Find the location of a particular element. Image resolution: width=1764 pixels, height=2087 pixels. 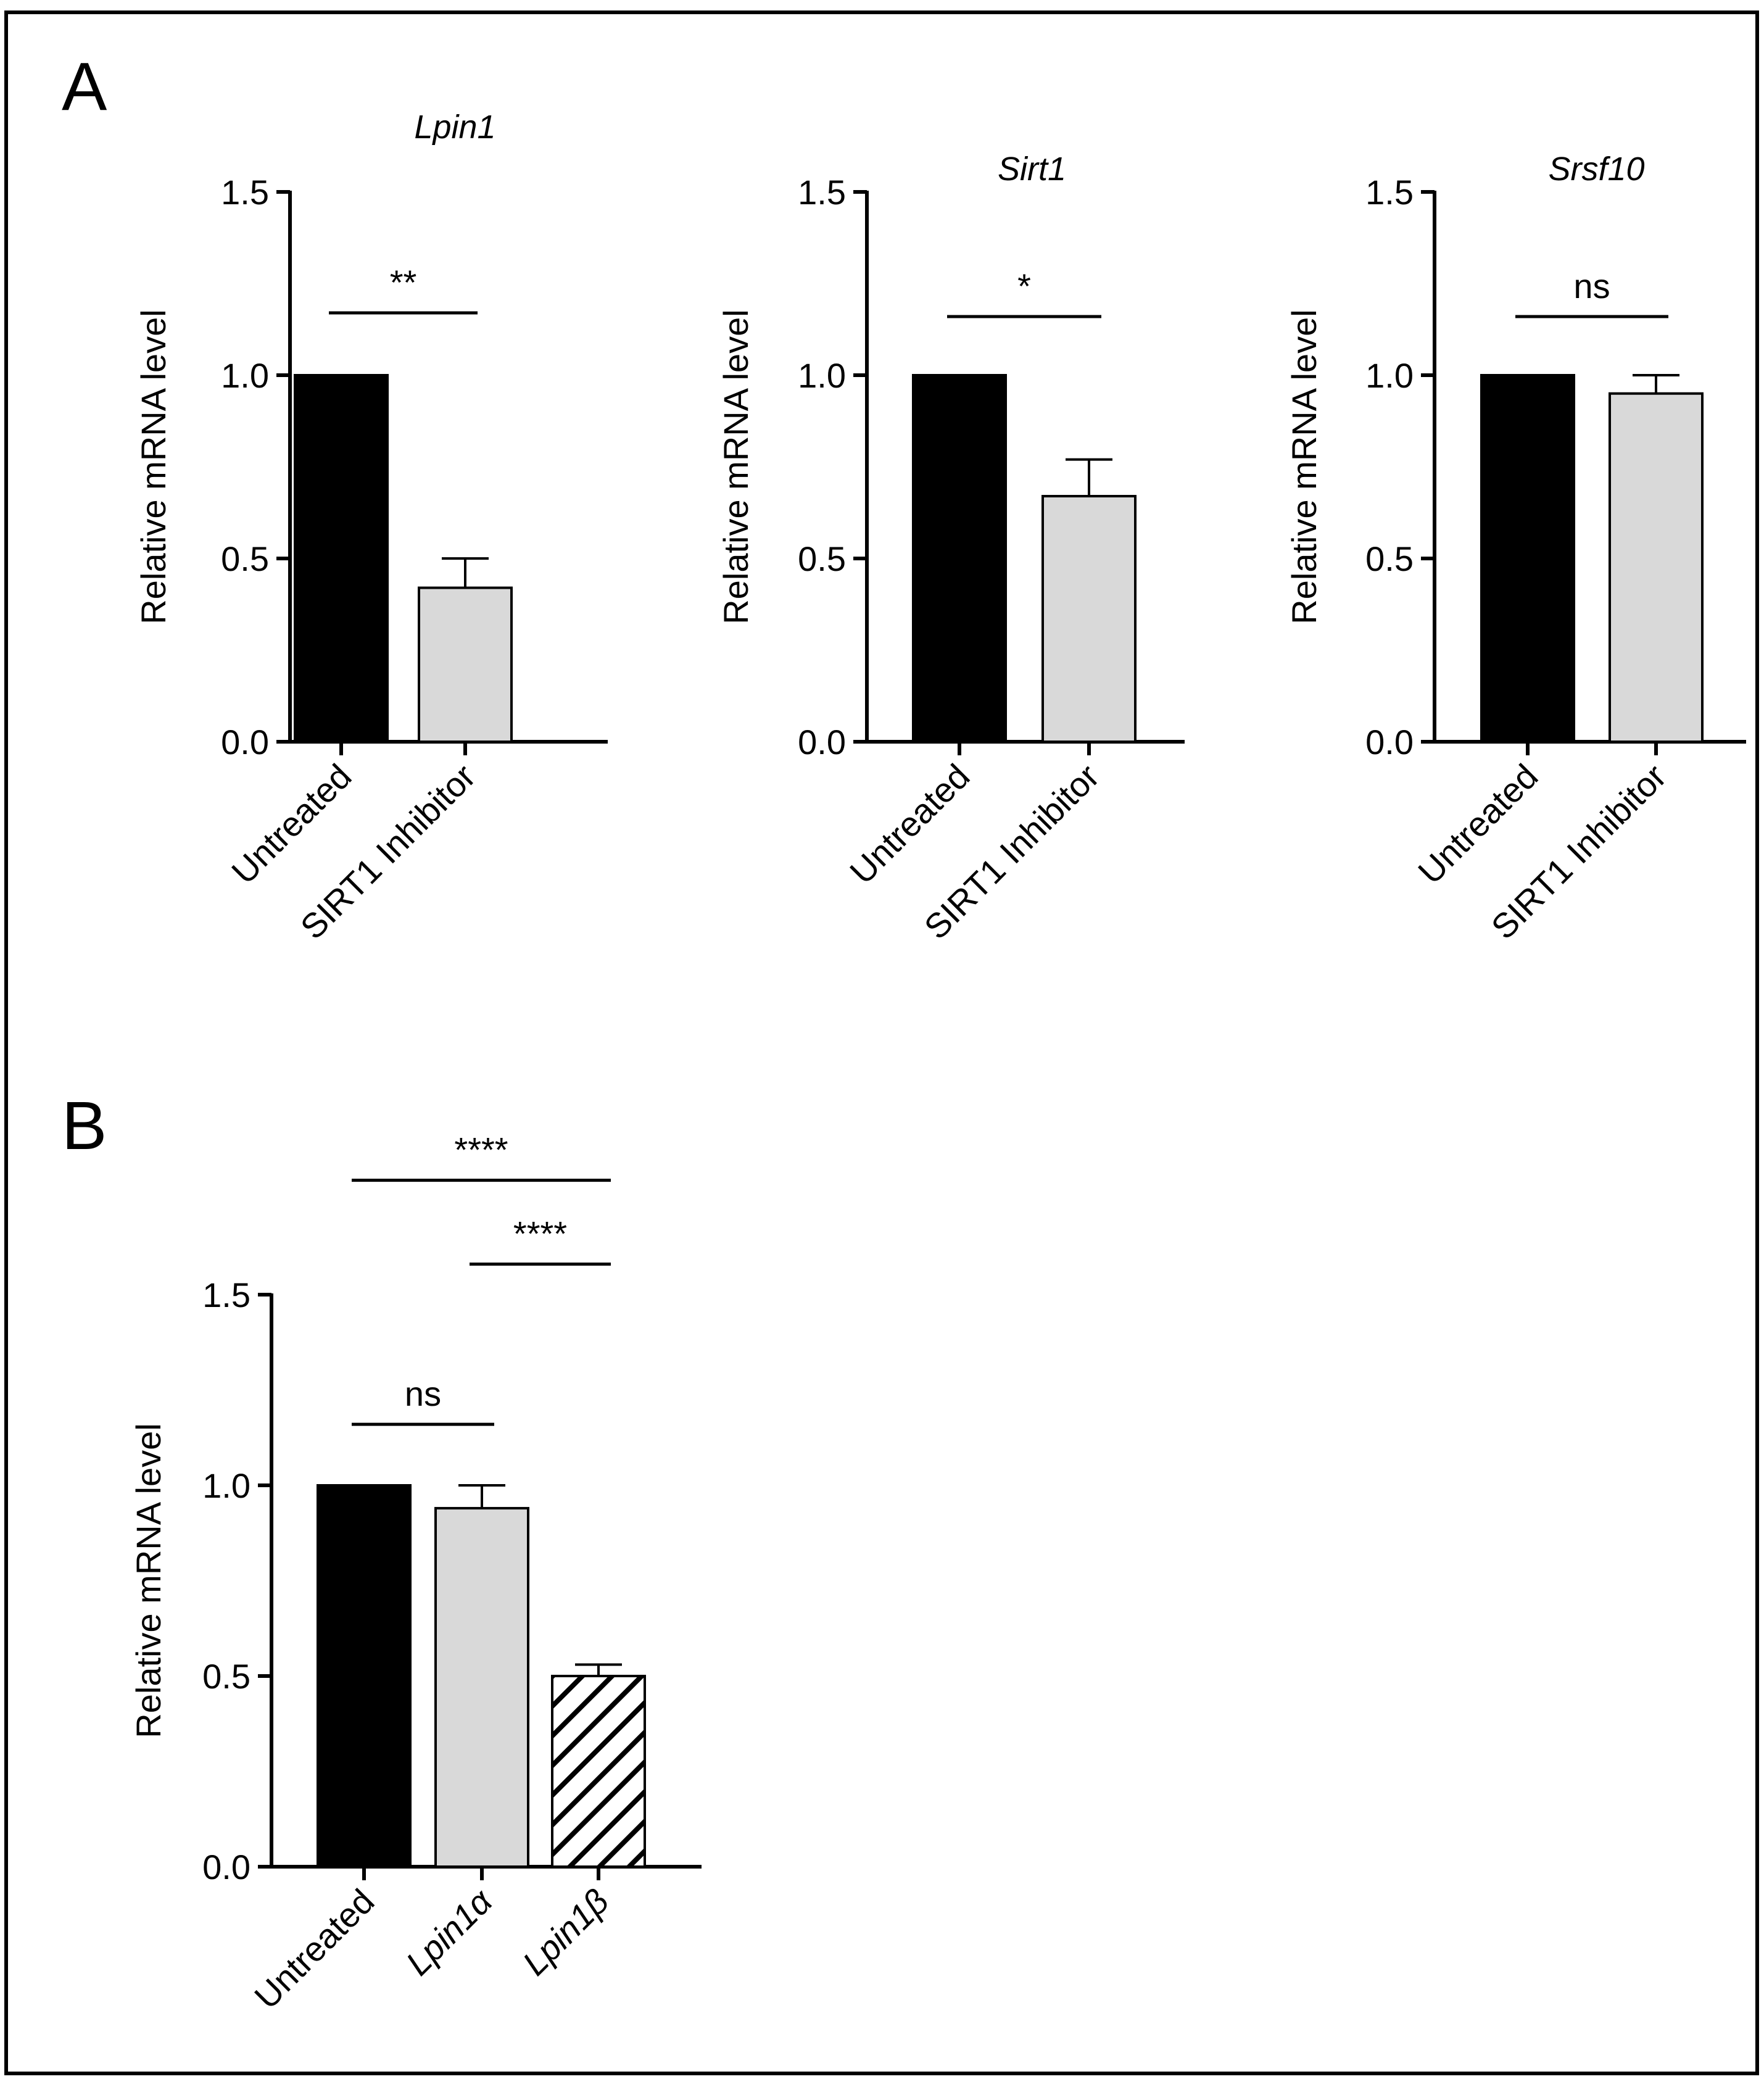

category-label: Lpin1β is located at coordinates (565, 1932).